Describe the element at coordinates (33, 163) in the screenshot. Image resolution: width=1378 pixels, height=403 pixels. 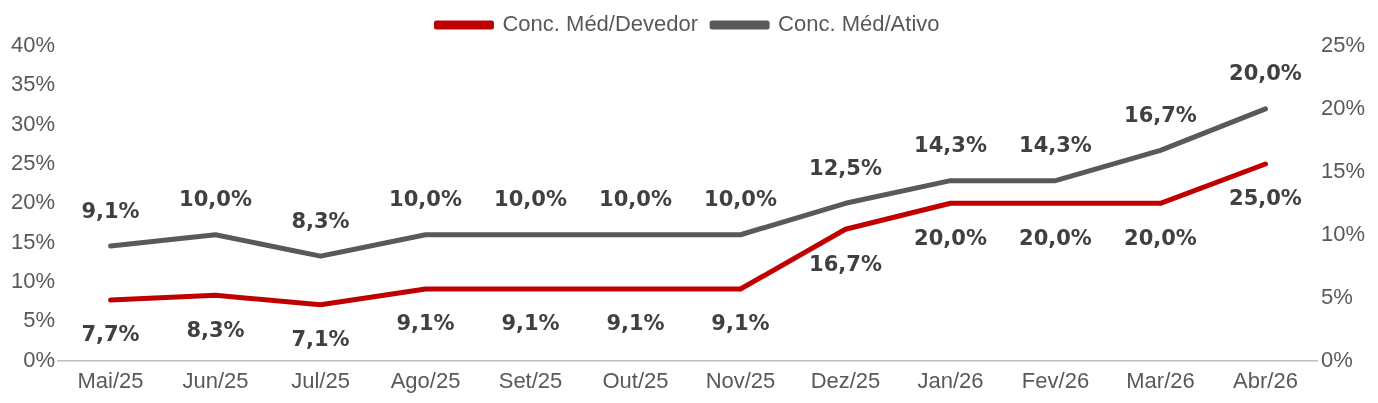
I see `y-tick-label: 25%` at that location.